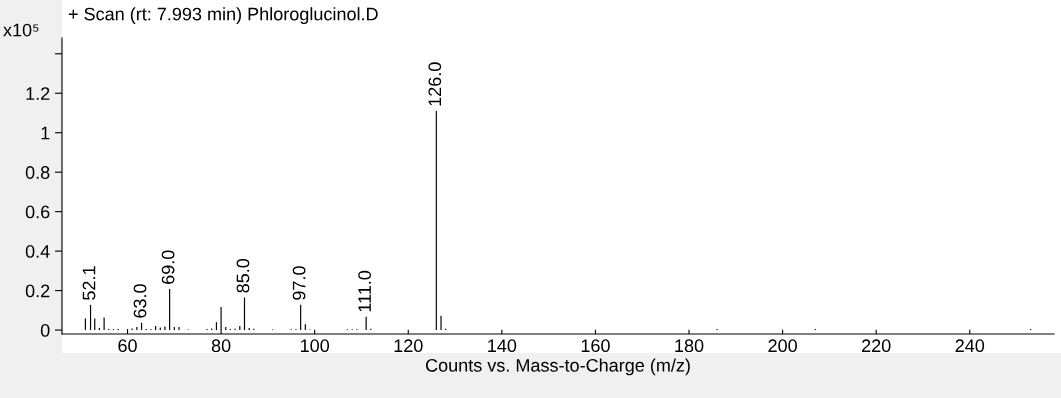 This screenshot has height=398, width=1061. What do you see at coordinates (89, 283) in the screenshot?
I see `annotation: 52.1` at bounding box center [89, 283].